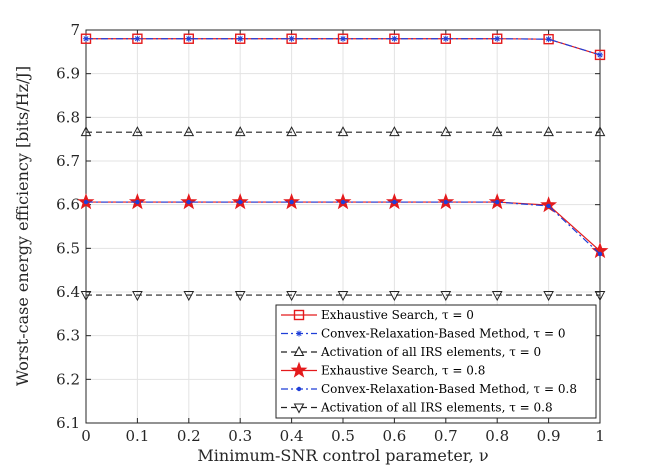 Image resolution: width=664 pixels, height=473 pixels. I want to click on y-tick-label: 6.6, so click(68, 205).